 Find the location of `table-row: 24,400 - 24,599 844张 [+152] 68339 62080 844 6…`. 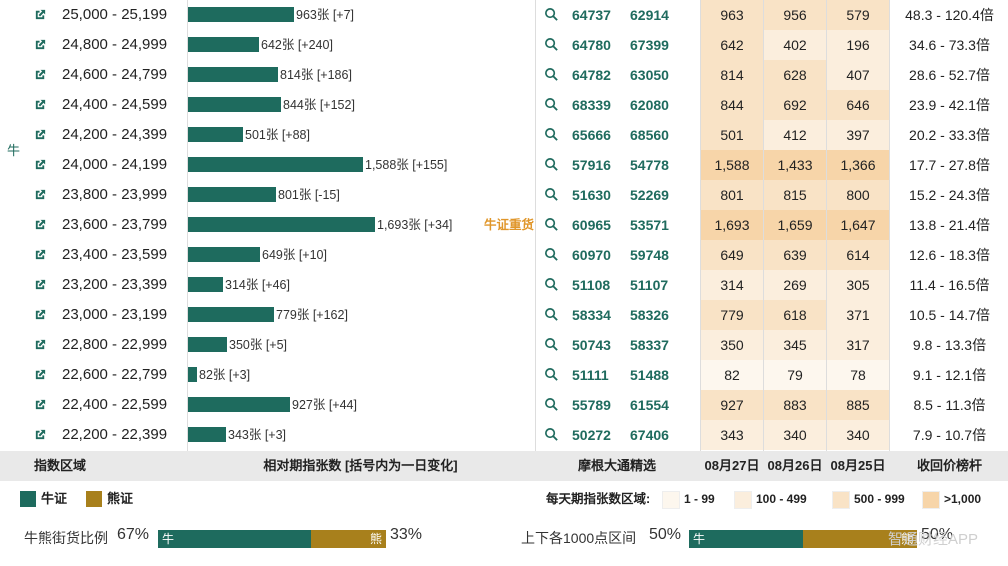

table-row: 24,400 - 24,599 844张 [+152] 68339 62080 844 6… is located at coordinates (504, 105).